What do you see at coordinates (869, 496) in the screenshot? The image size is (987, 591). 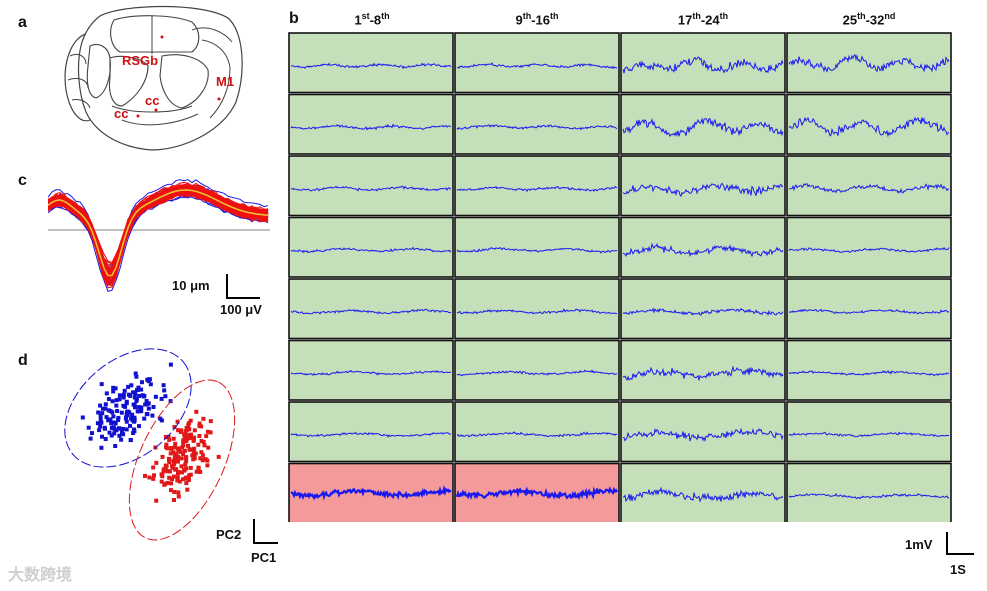 I see `lfp-trace-r8-c4` at bounding box center [869, 496].